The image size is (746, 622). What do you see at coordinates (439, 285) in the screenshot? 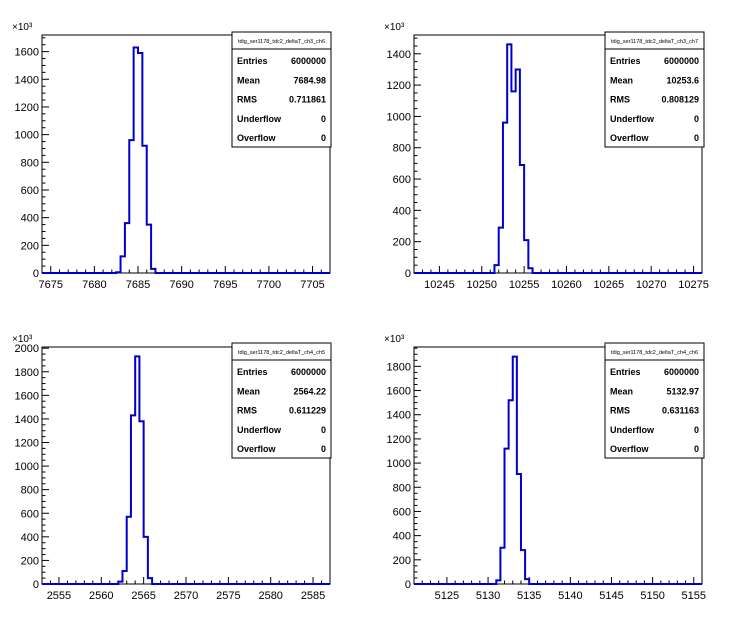
I see `x-tick-label: 10245` at bounding box center [439, 285].